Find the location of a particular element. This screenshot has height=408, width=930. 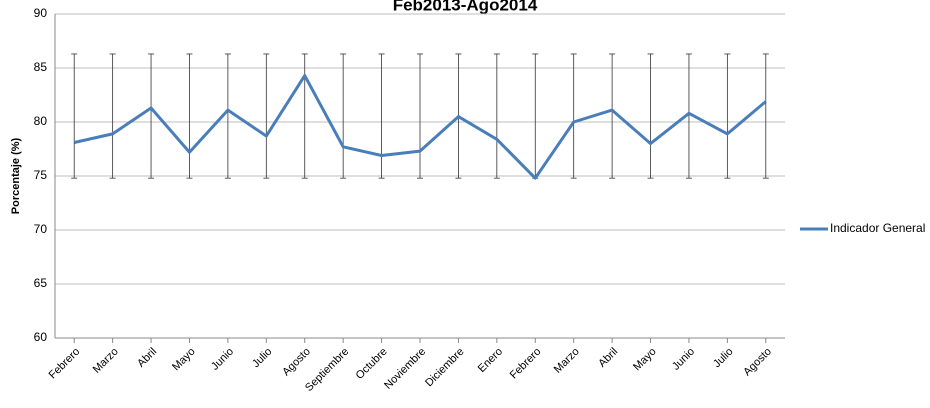

x-tick-label: Enero is located at coordinates (490, 360).